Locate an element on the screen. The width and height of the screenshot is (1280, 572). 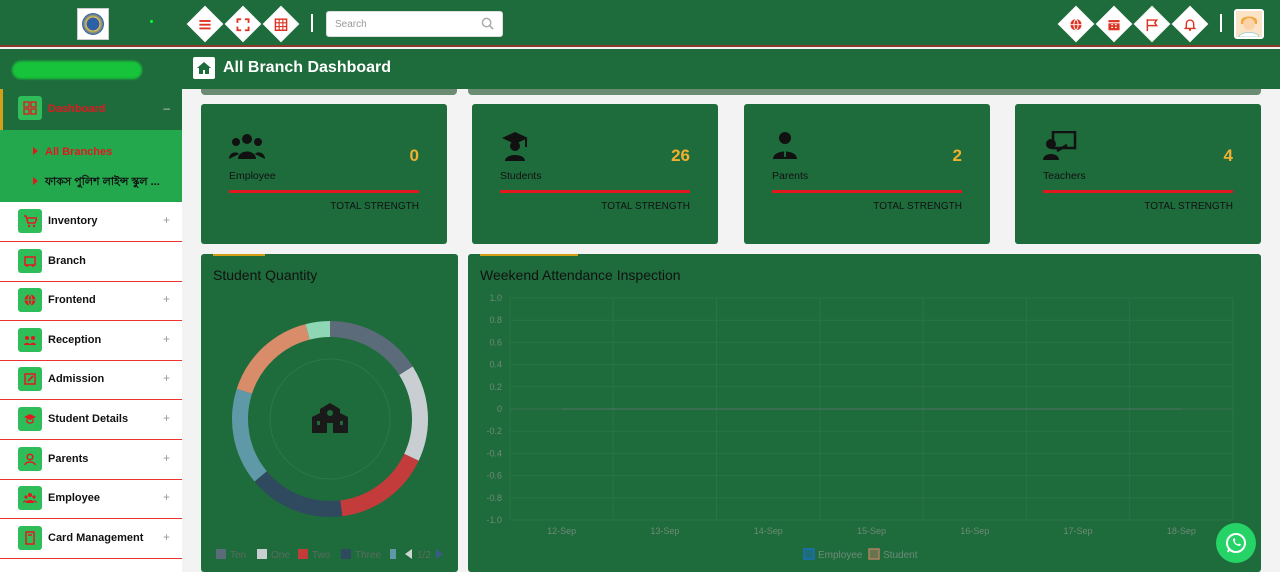
whatsapp-button is located at coordinates (1236, 543).